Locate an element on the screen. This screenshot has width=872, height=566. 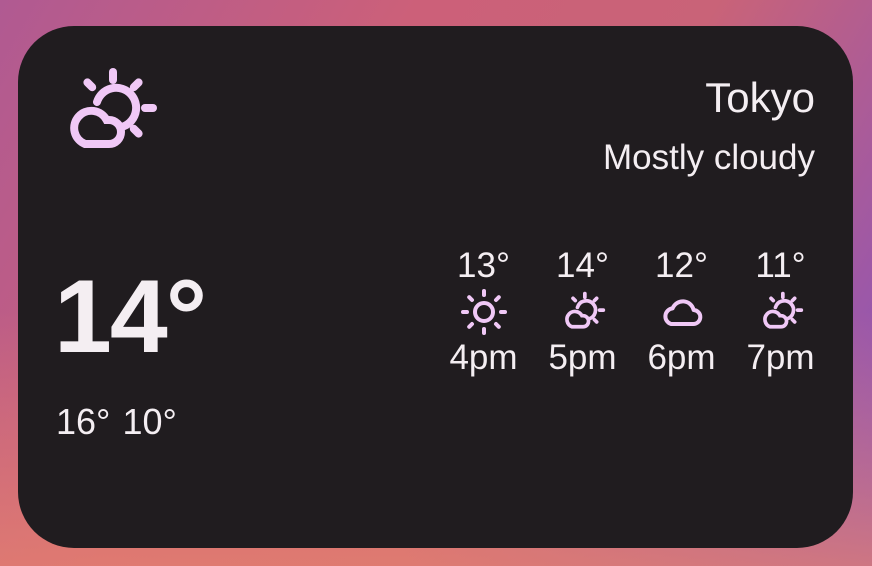
hourly-item: 11° 7pm is located at coordinates (780, 312).